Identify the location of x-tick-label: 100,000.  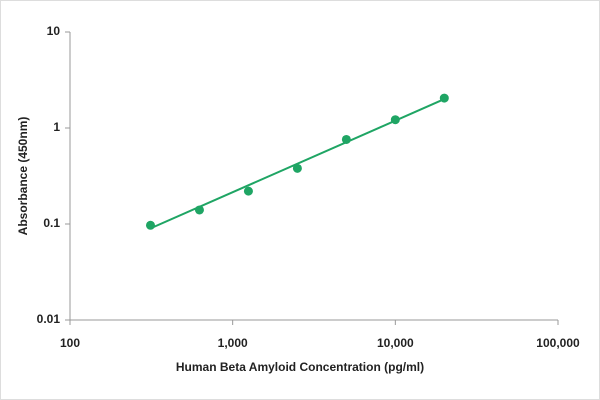
(558, 343).